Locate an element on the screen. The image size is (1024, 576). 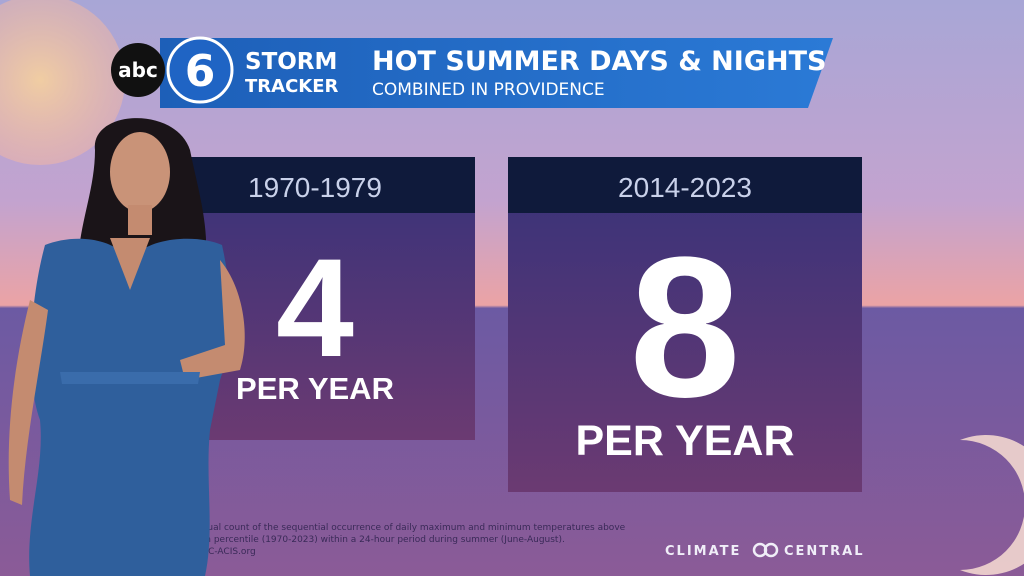
panel: 1970-1979 4 PER YEAR is located at coordinates (332, 298).